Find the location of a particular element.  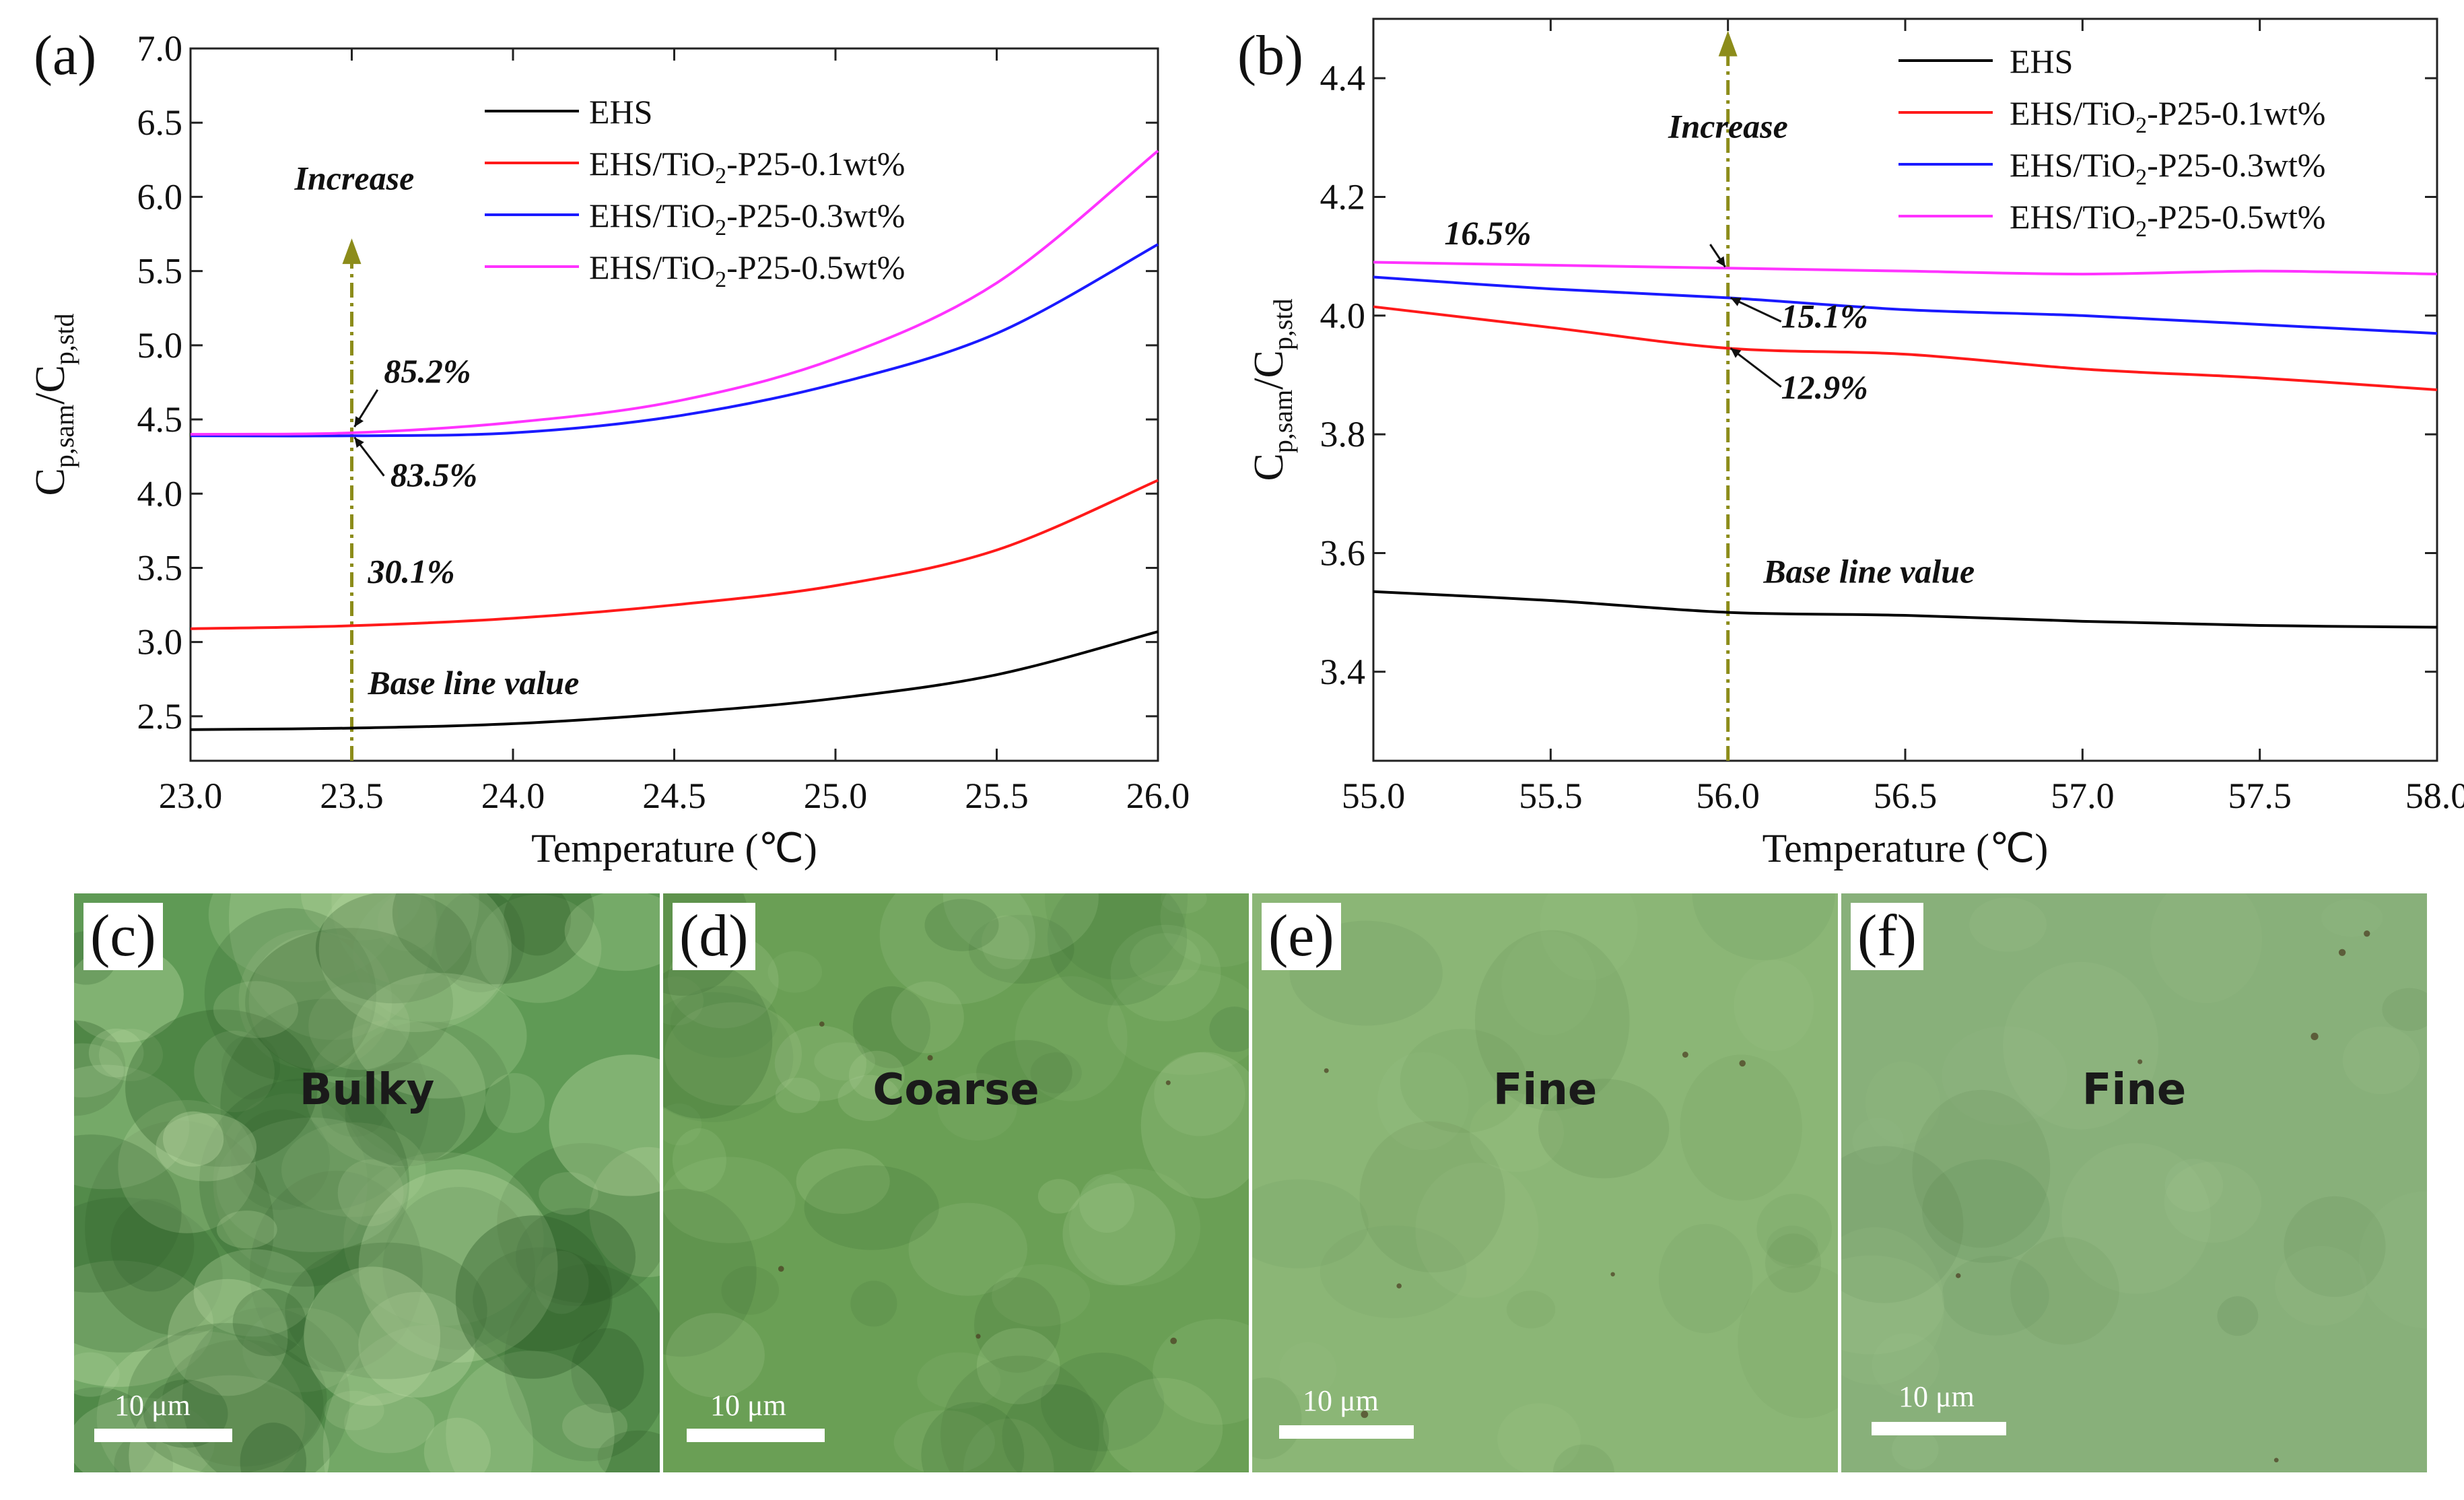

micrograph-texture is located at coordinates (367, 1183).